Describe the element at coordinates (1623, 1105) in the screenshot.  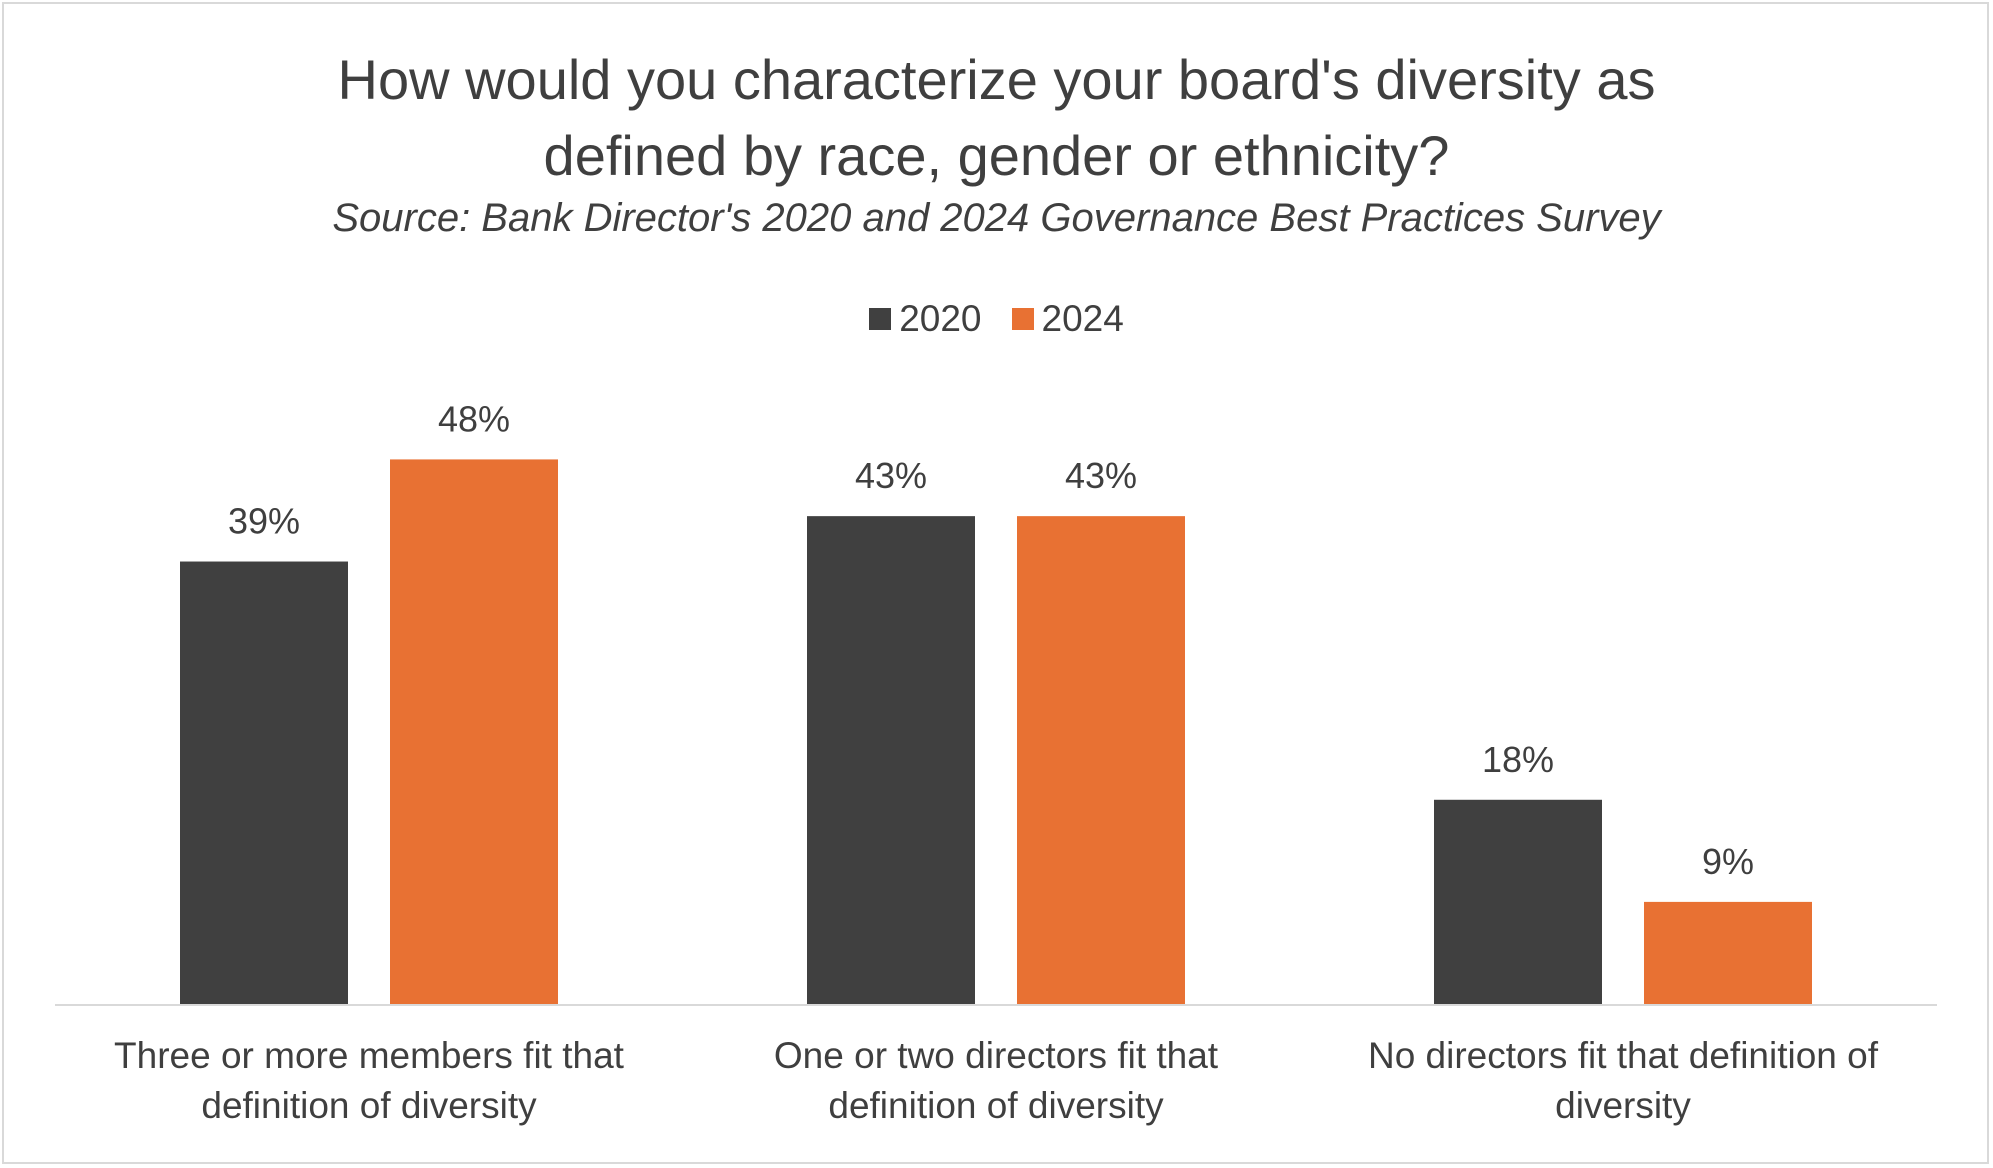
I see `category-label-line: diversity` at that location.